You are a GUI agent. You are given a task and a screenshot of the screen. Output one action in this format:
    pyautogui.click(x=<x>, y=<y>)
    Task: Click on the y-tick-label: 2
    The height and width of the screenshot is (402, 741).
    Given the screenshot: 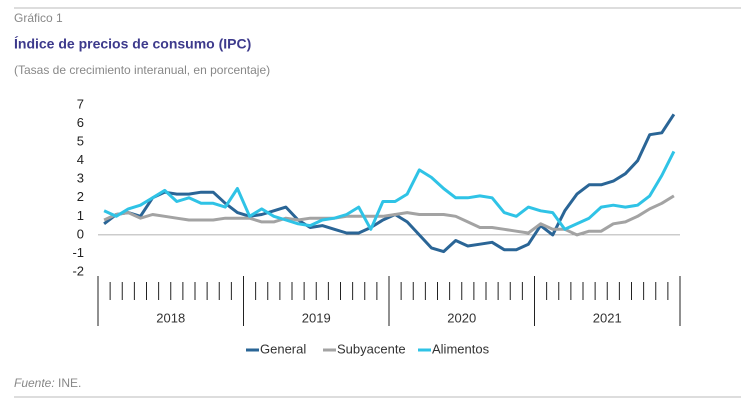 What is the action you would take?
    pyautogui.click(x=80, y=196)
    